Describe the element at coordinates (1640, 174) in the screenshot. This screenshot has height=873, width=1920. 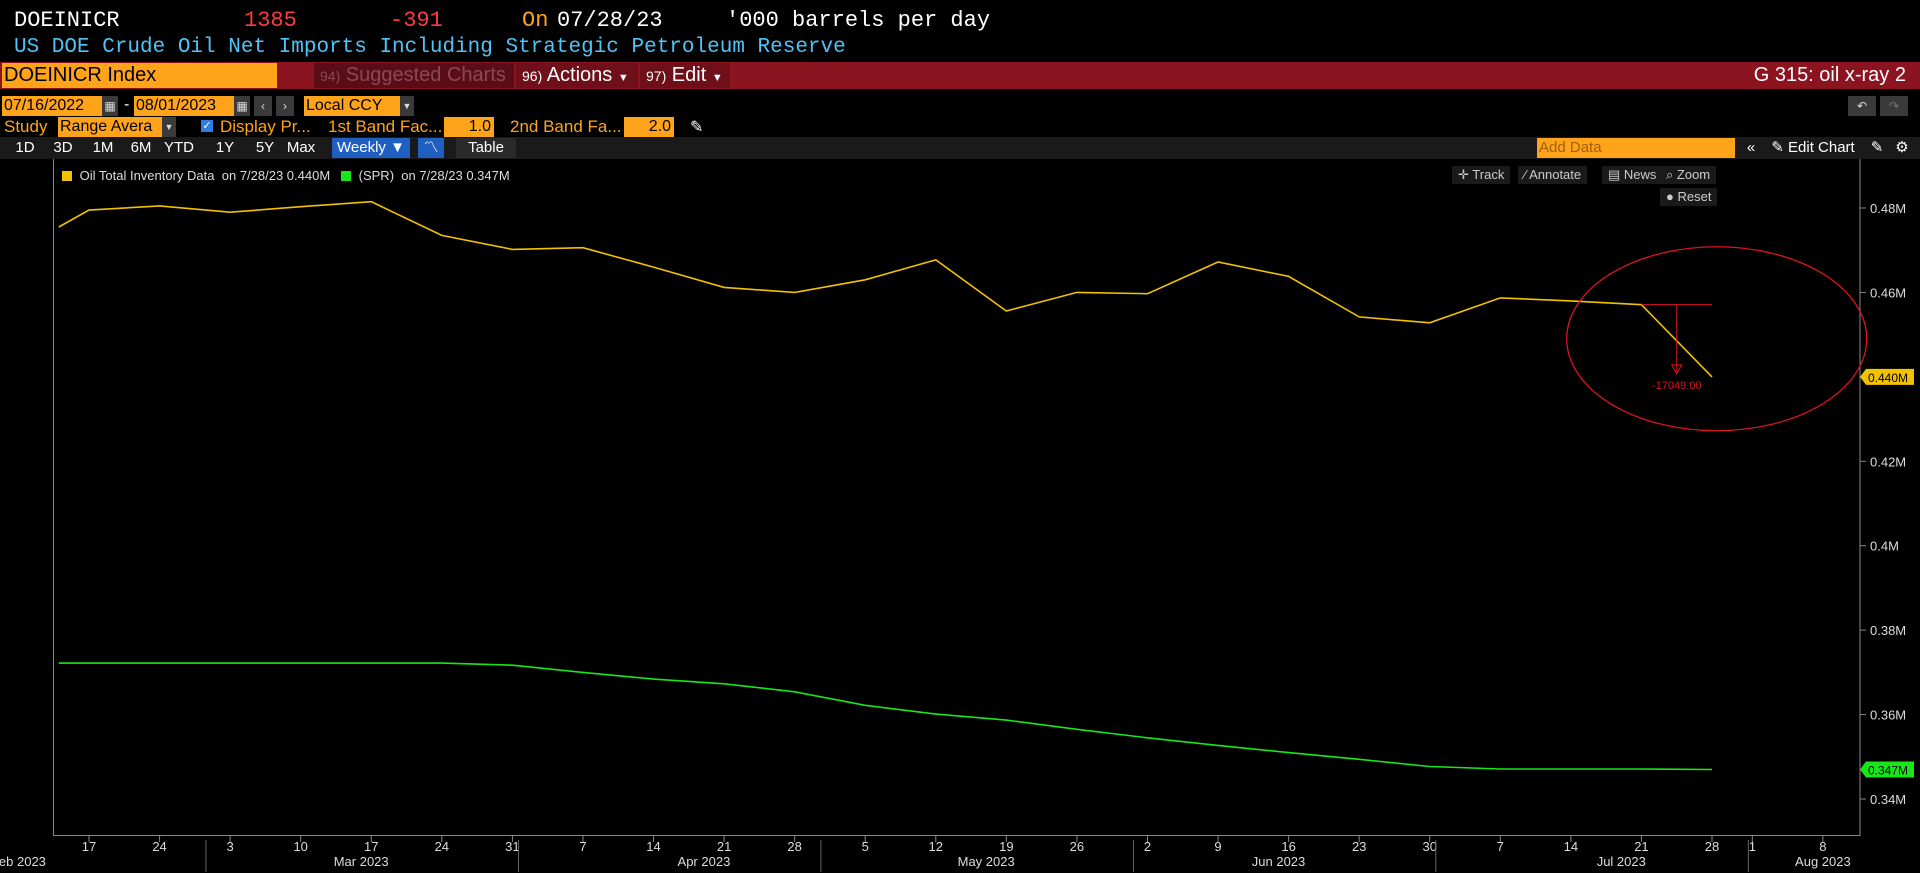
I see `news-label: News` at that location.